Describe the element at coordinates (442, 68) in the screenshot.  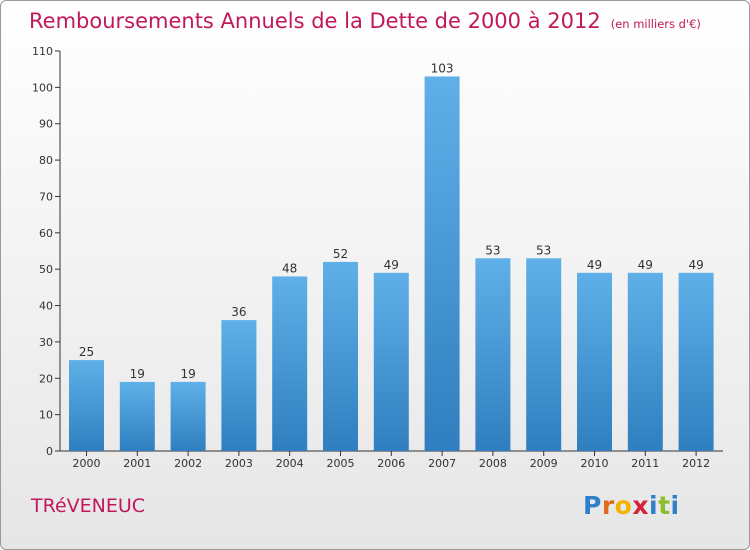
I see `data-label-2007: 103` at that location.